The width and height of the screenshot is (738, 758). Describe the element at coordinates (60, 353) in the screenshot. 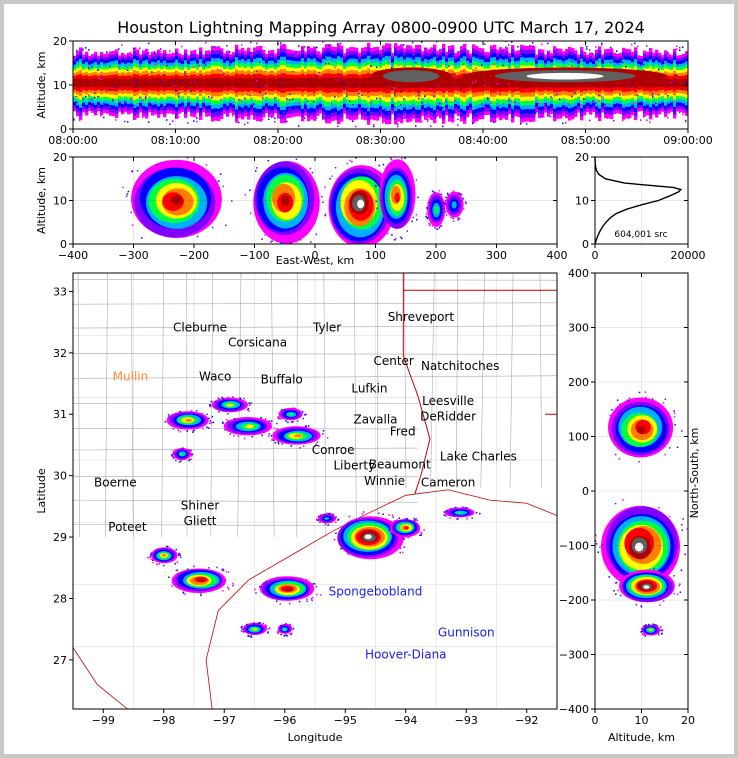

I see `latitude-tick-label: 32` at that location.